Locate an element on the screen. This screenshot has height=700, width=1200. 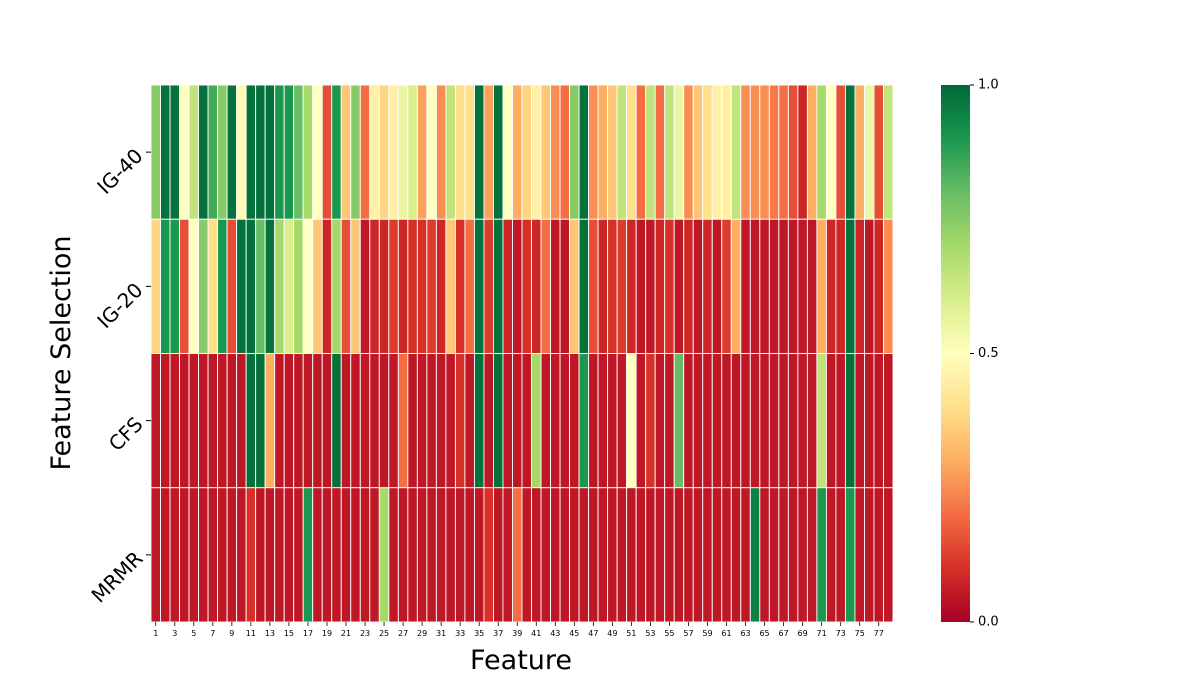
x-tick-label: 67 is located at coordinates (784, 633).